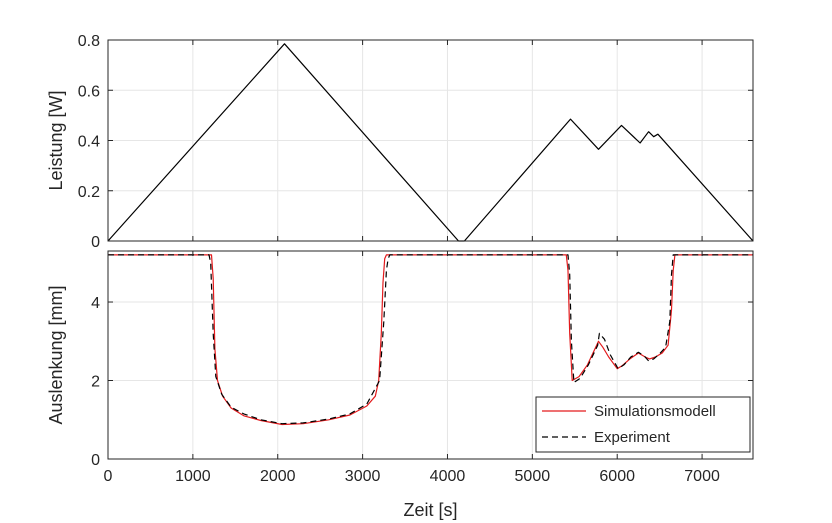 The height and width of the screenshot is (523, 832). Describe the element at coordinates (702, 476) in the screenshot. I see `x-tick-label: 7000` at that location.